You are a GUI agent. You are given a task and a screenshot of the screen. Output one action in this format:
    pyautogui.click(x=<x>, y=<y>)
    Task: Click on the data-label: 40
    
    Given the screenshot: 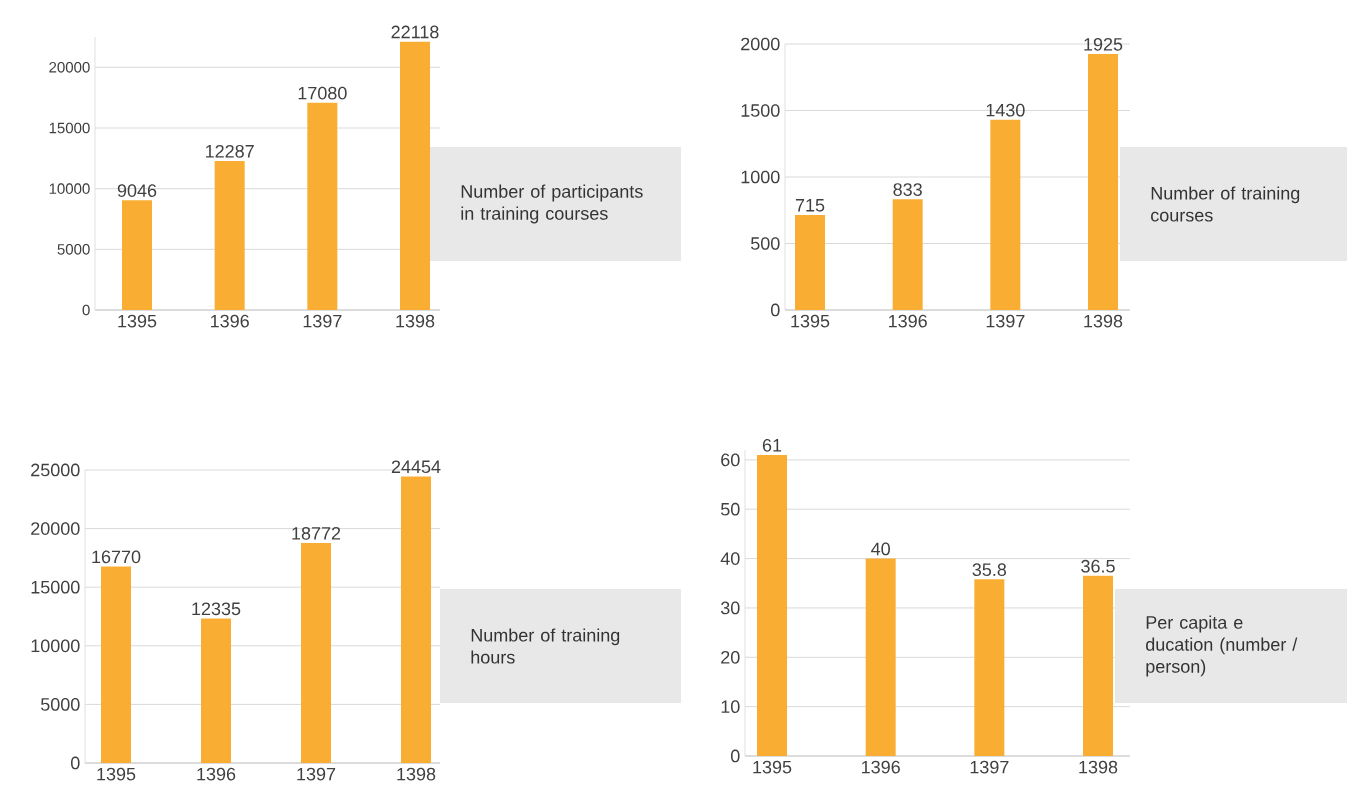 What is the action you would take?
    pyautogui.click(x=880, y=549)
    